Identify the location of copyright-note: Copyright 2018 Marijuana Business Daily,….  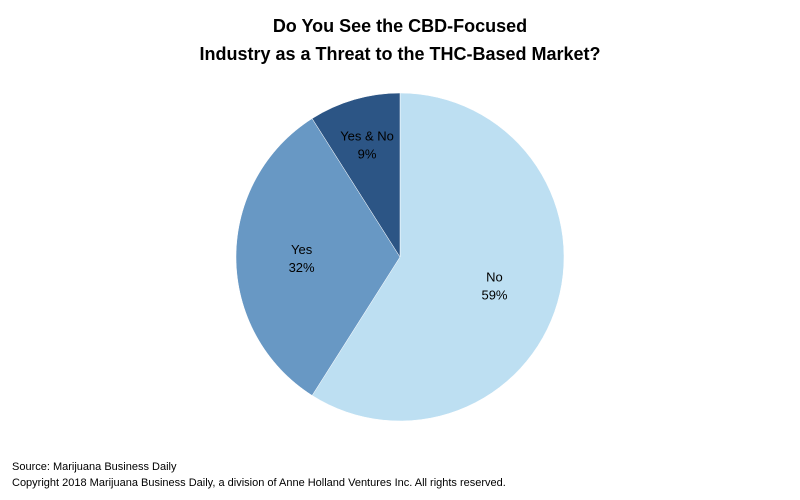
(259, 483).